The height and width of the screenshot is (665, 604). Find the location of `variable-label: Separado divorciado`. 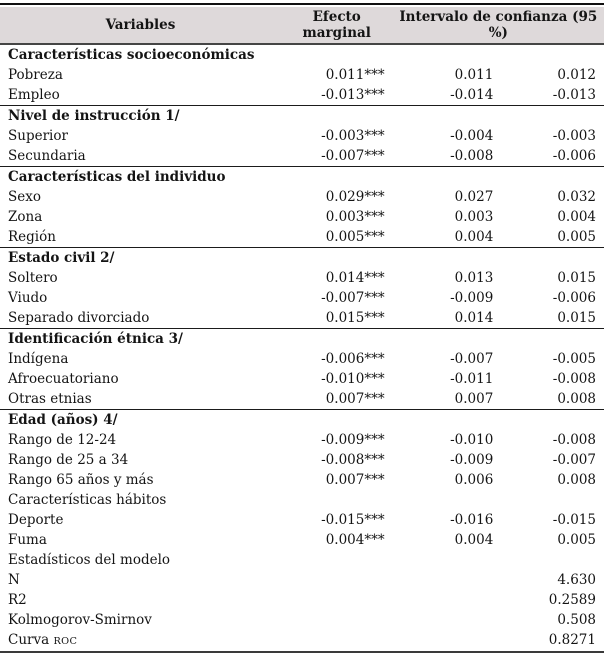

variable-label: Separado divorciado is located at coordinates (79, 317).